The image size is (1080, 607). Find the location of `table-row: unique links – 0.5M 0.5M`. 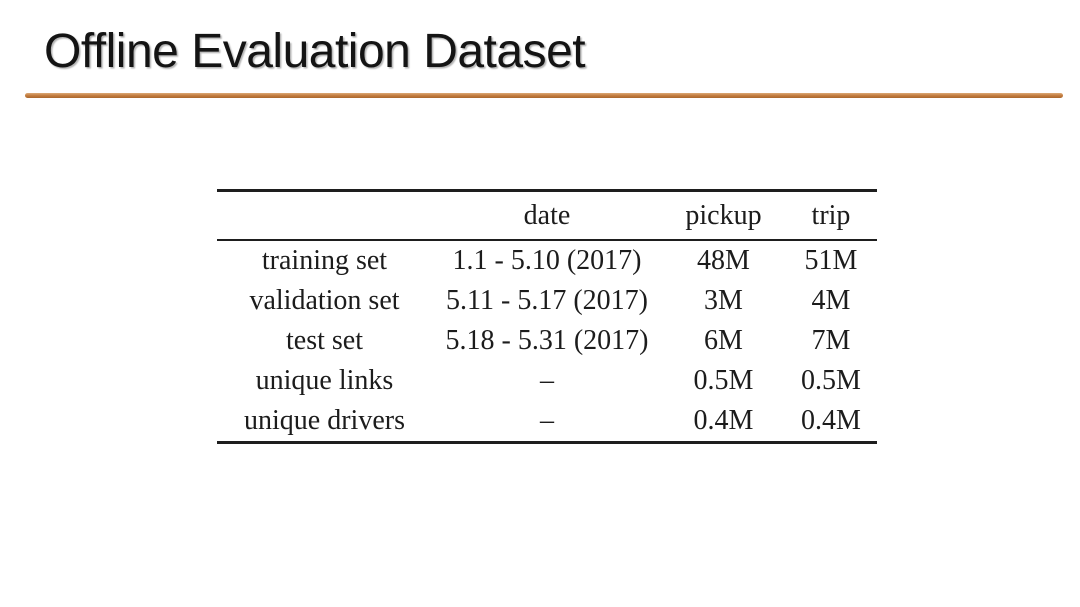

table-row: unique links – 0.5M 0.5M is located at coordinates (547, 381).